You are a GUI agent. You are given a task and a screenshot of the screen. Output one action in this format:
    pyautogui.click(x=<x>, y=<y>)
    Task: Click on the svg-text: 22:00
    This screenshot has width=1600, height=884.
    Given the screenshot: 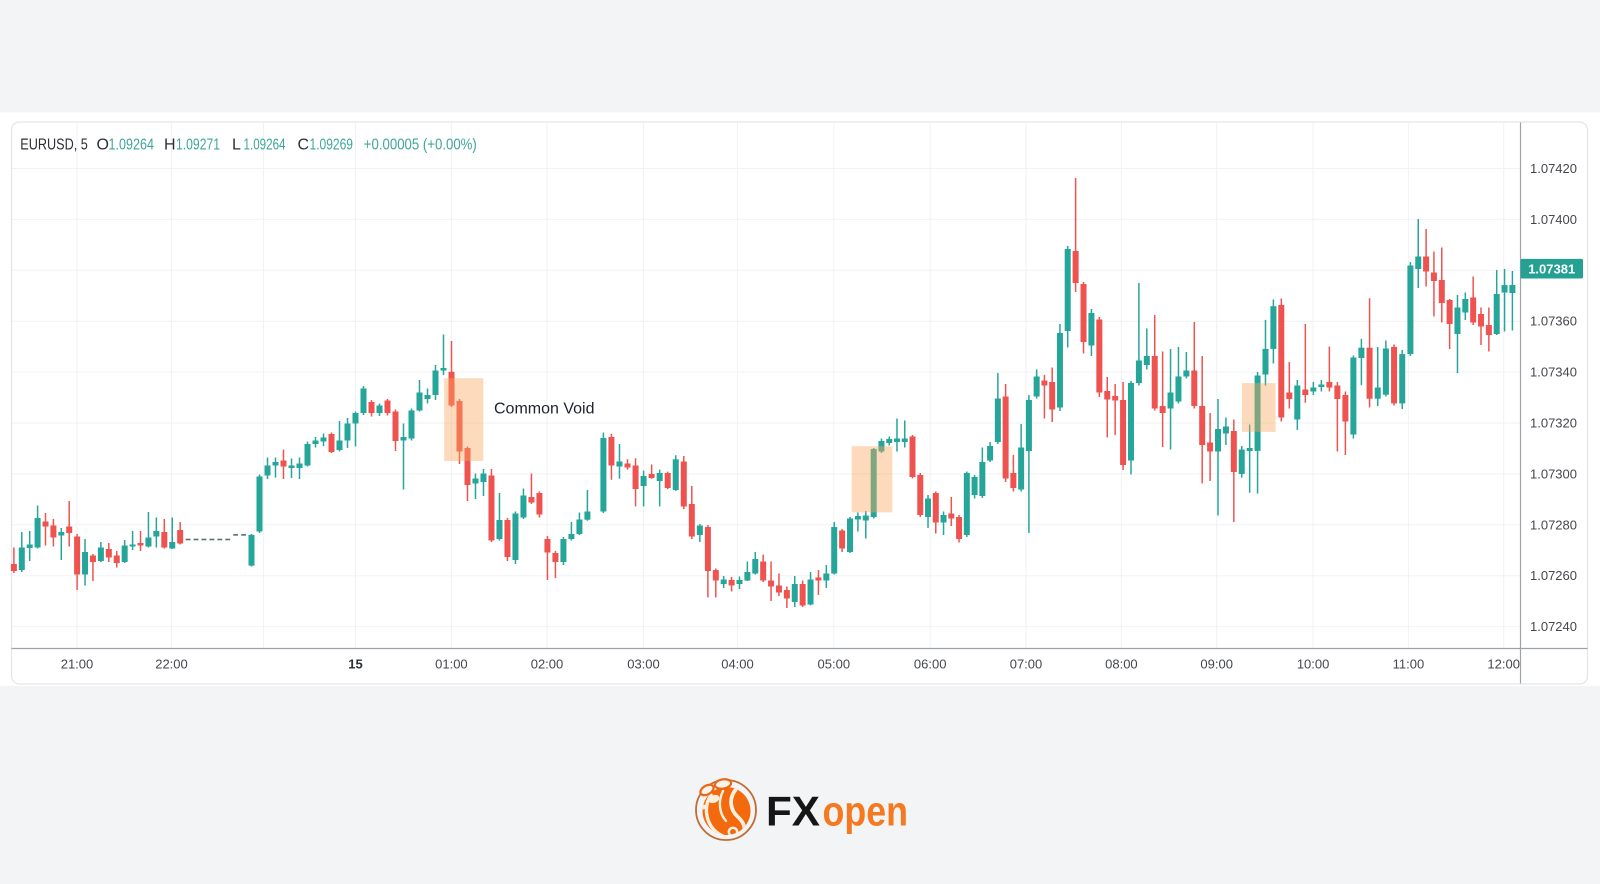 What is the action you would take?
    pyautogui.click(x=171, y=664)
    